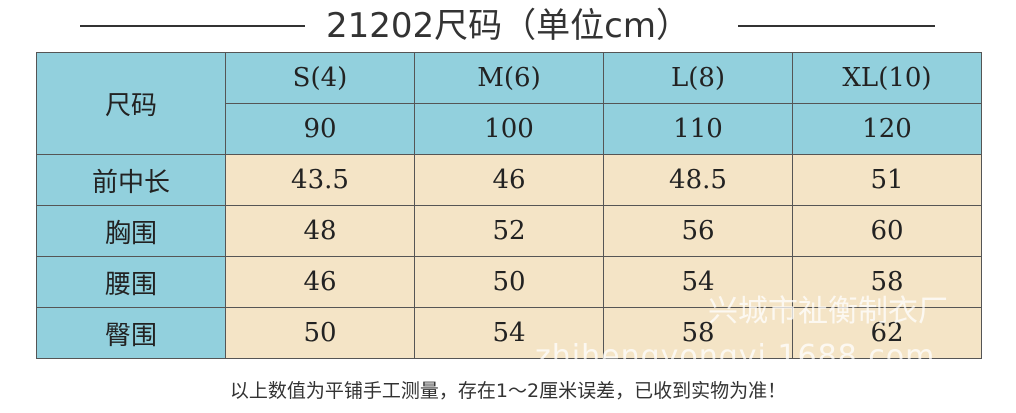 Image resolution: width=1016 pixels, height=413 pixels. I want to click on measure-row: 前中长 43.5 46 48.5 51, so click(509, 180).